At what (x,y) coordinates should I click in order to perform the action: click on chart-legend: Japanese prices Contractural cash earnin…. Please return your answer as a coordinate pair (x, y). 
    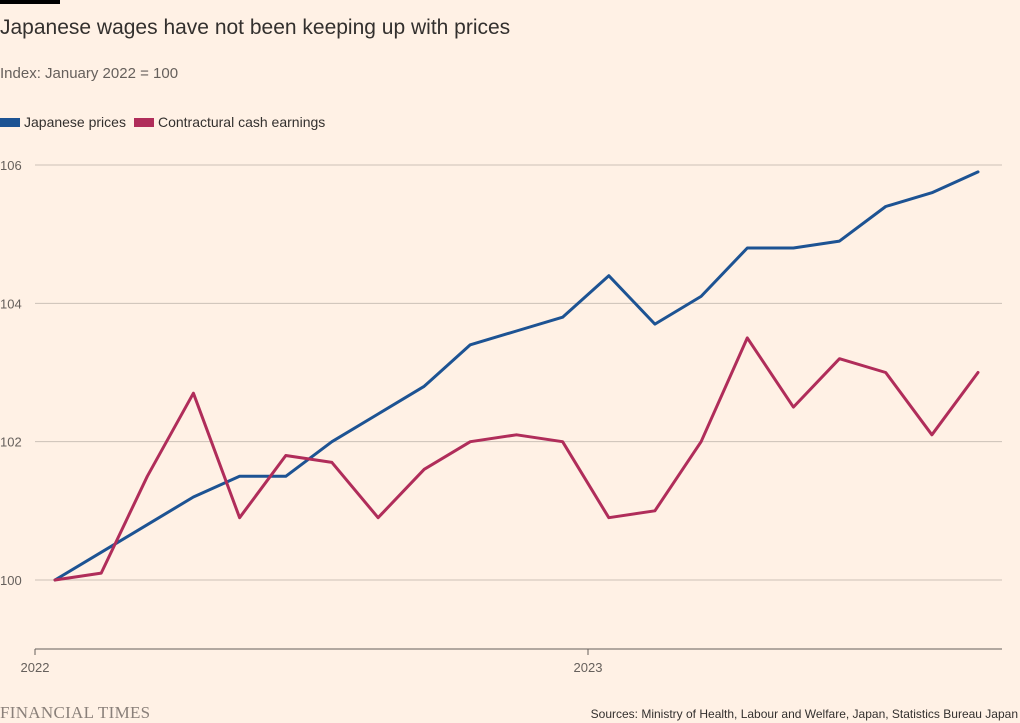
    Looking at the image, I should click on (166, 122).